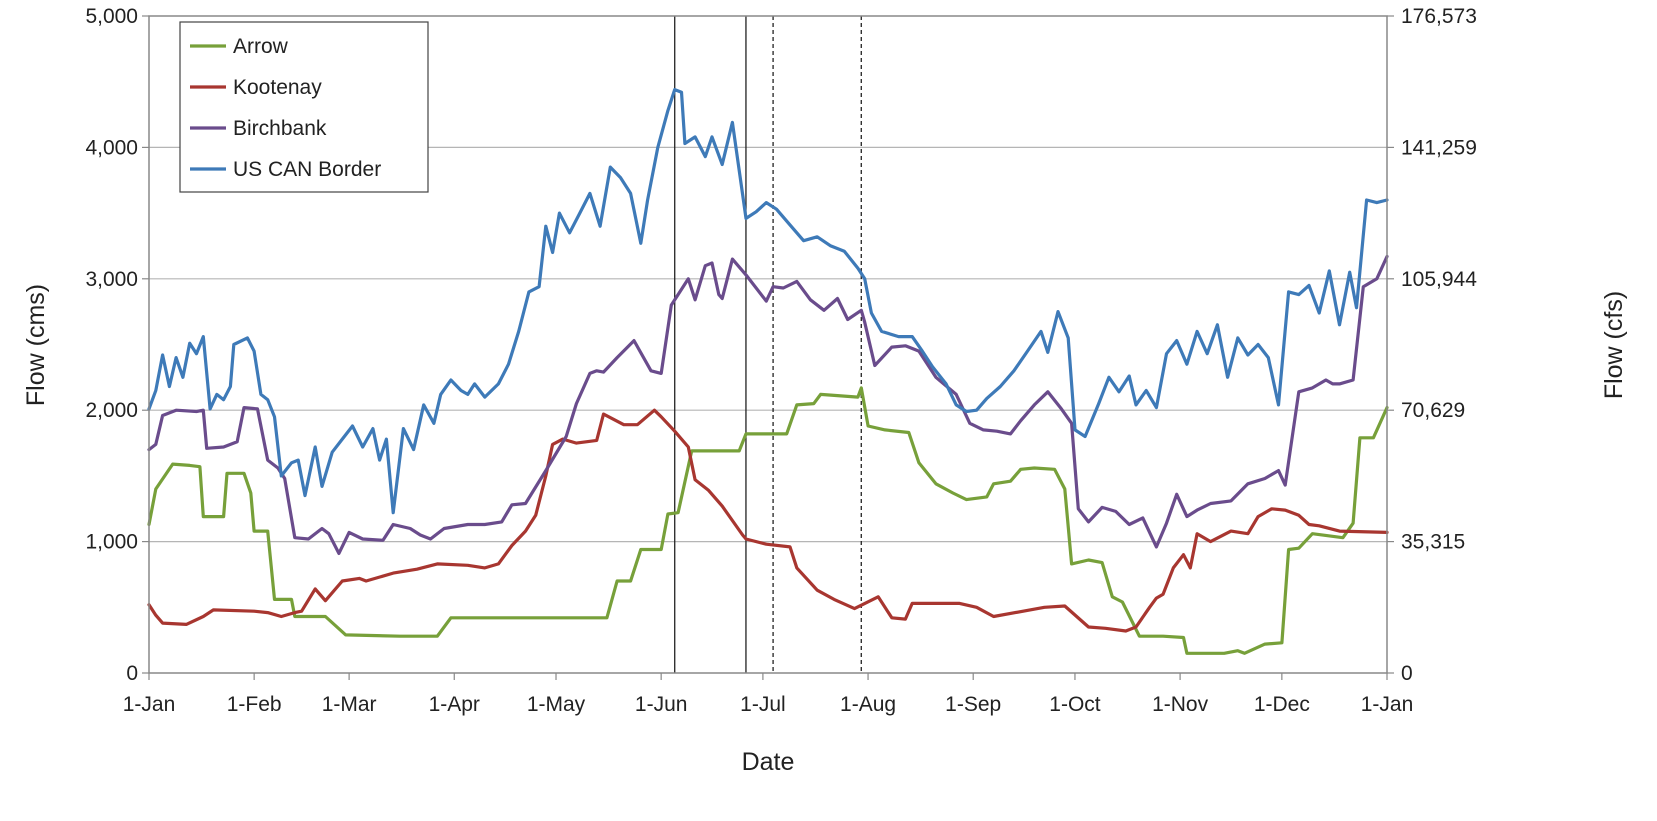 The height and width of the screenshot is (821, 1657). What do you see at coordinates (111, 16) in the screenshot?
I see `y-tick-label: 5,000` at bounding box center [111, 16].